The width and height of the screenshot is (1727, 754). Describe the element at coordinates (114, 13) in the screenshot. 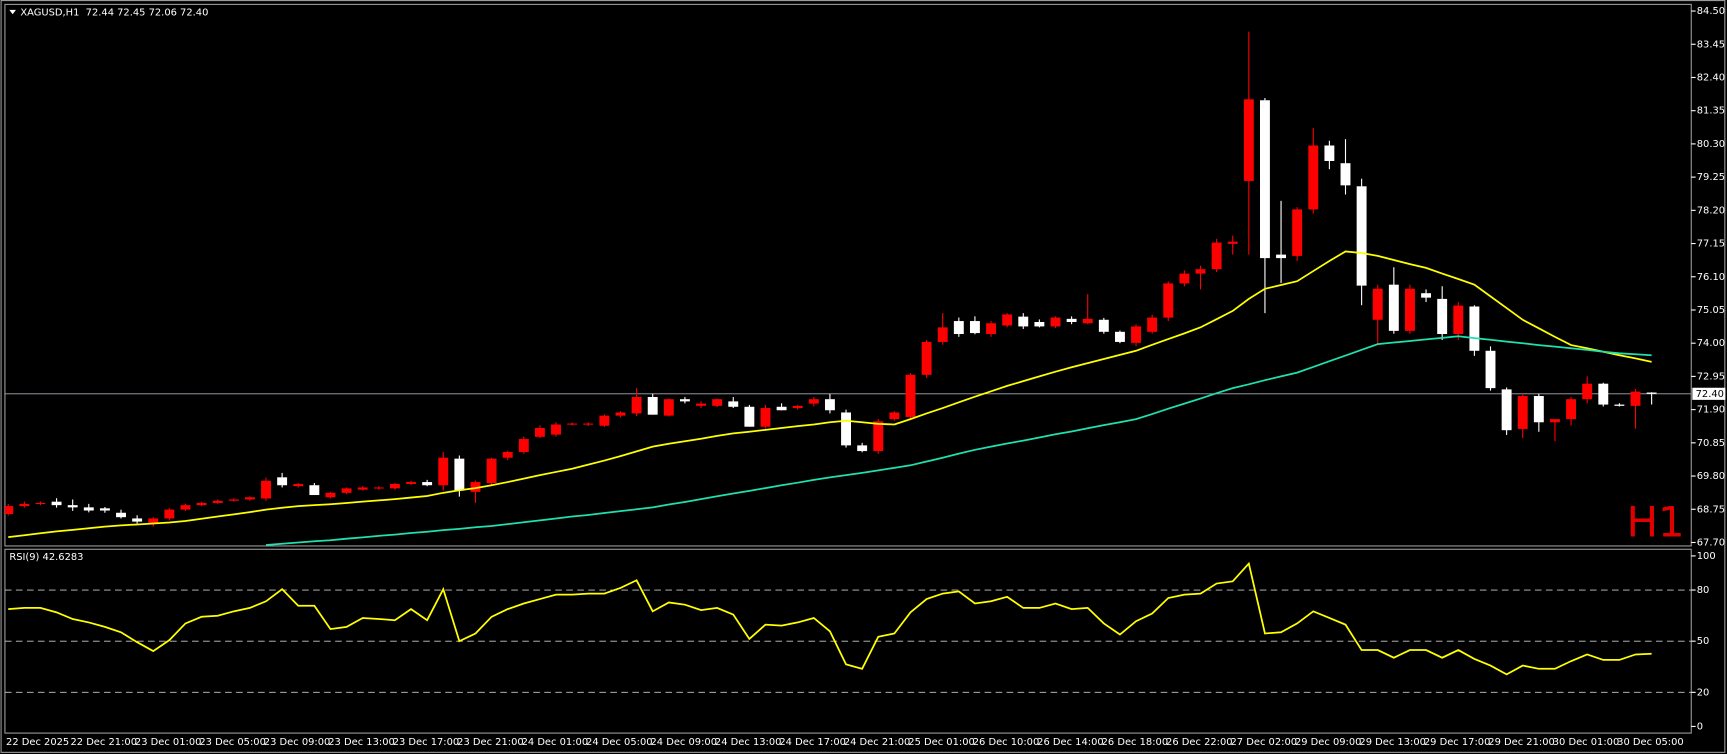

I see `chart-title: XAGUSD,H1 72.44 72.45 72.06 72.40` at that location.